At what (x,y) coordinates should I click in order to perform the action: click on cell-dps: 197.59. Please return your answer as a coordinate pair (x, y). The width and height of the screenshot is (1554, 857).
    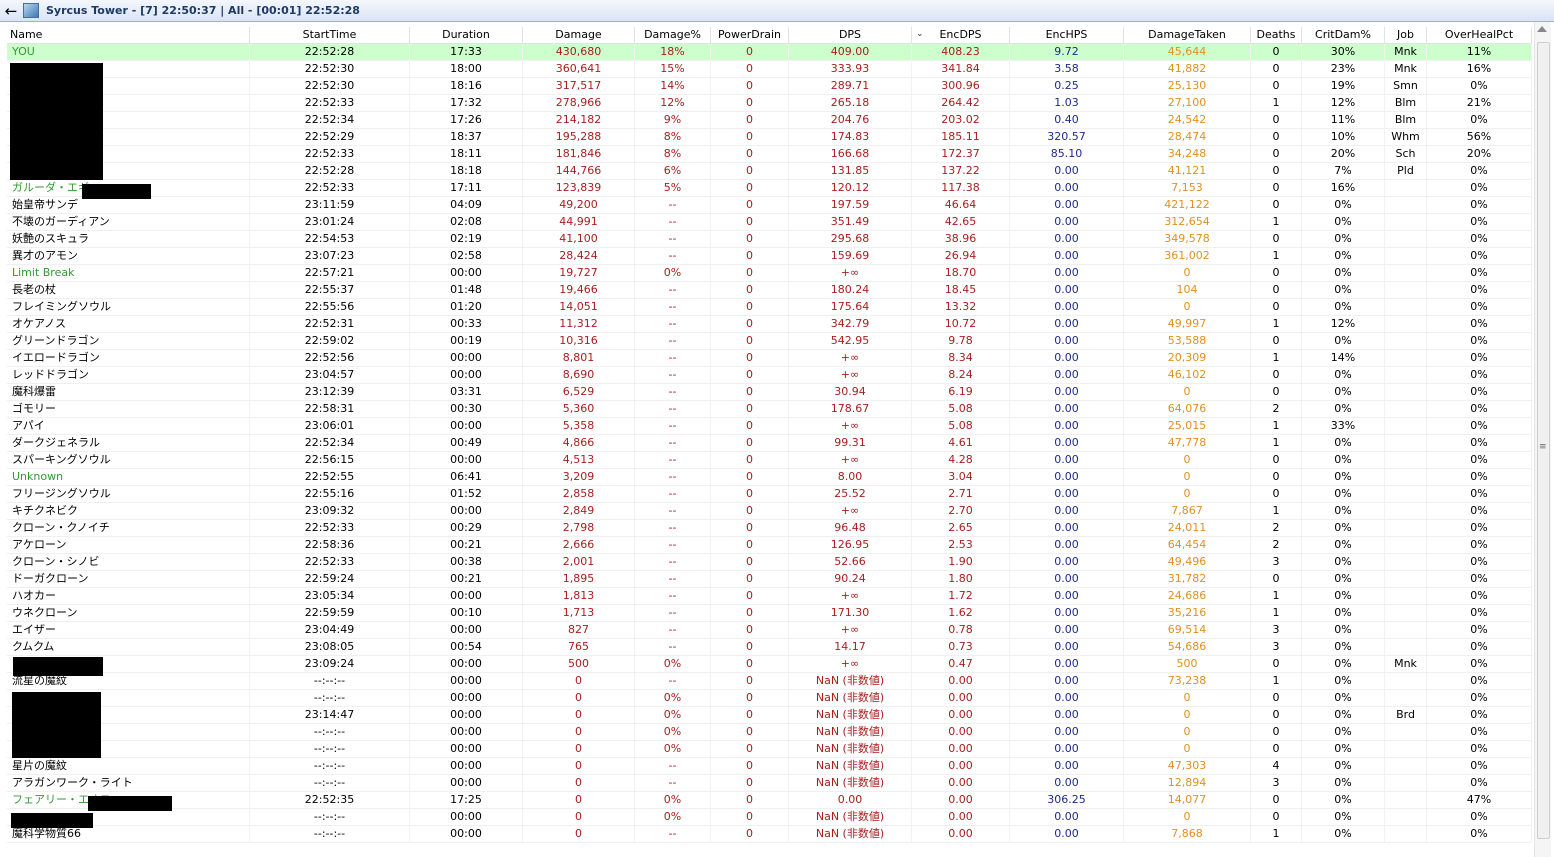
    Looking at the image, I should click on (850, 205).